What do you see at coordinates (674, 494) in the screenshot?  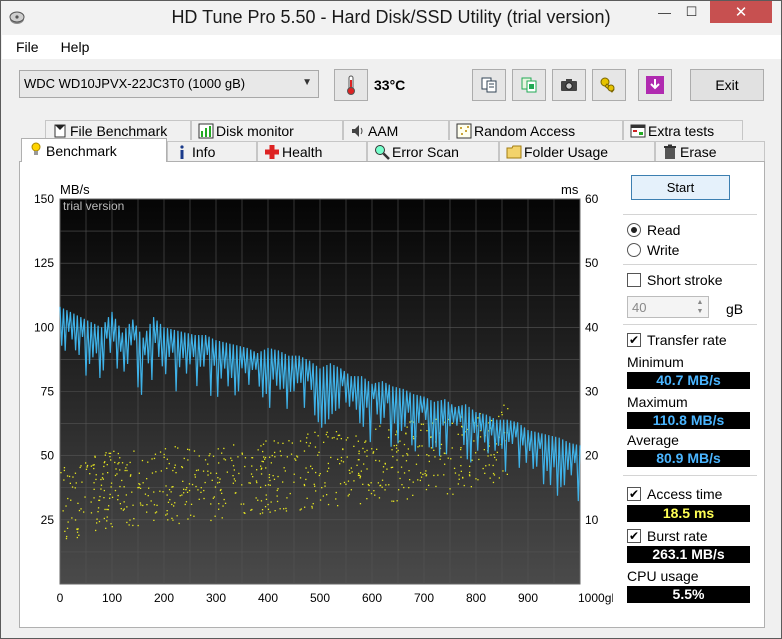 I see `access-time-option: ✔ Access time` at bounding box center [674, 494].